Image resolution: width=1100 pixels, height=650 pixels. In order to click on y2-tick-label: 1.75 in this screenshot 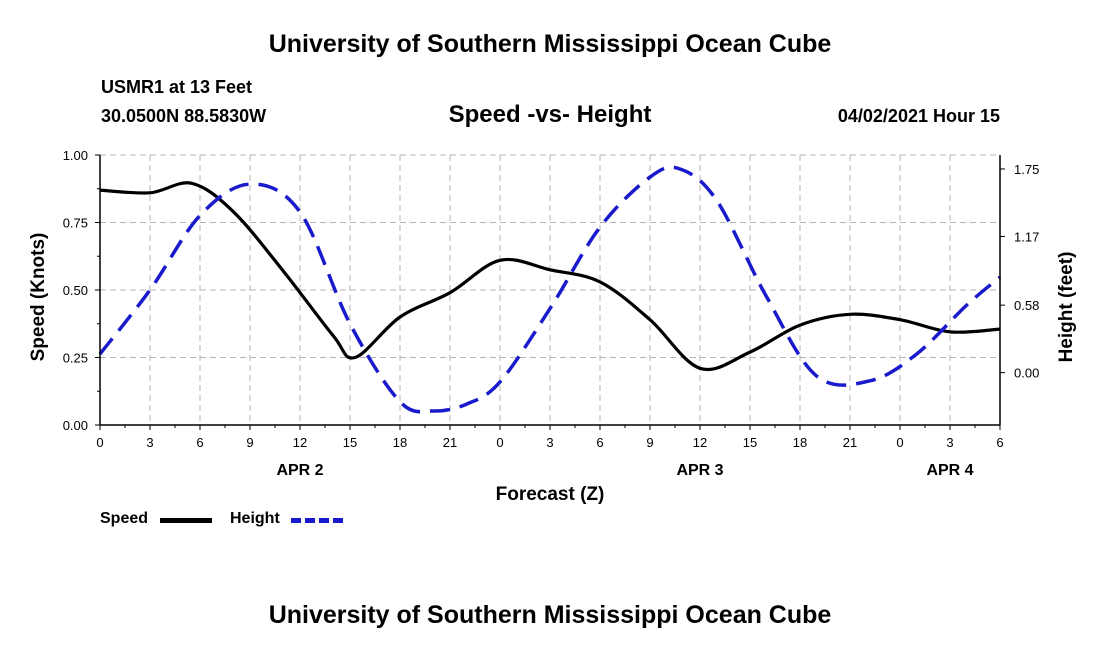, I will do `click(1026, 169)`.